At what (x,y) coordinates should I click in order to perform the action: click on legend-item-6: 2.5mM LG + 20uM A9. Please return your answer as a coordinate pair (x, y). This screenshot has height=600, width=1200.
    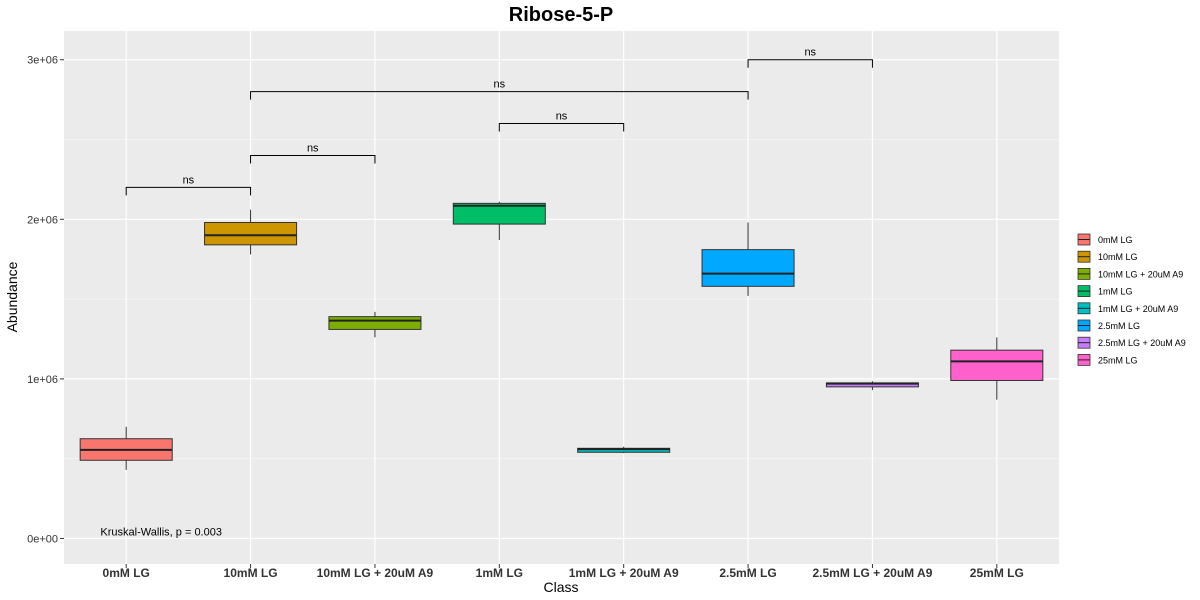
    Looking at the image, I should click on (1131, 342).